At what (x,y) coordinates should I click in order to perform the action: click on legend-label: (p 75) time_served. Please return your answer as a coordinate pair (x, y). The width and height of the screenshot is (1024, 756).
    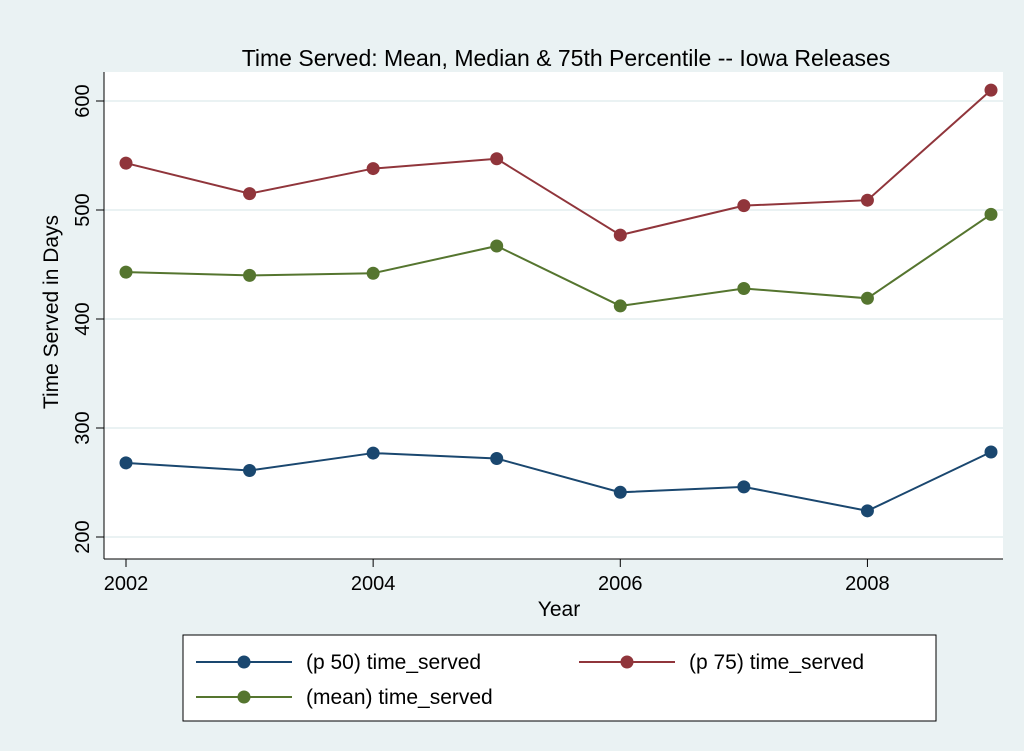
    Looking at the image, I should click on (776, 662).